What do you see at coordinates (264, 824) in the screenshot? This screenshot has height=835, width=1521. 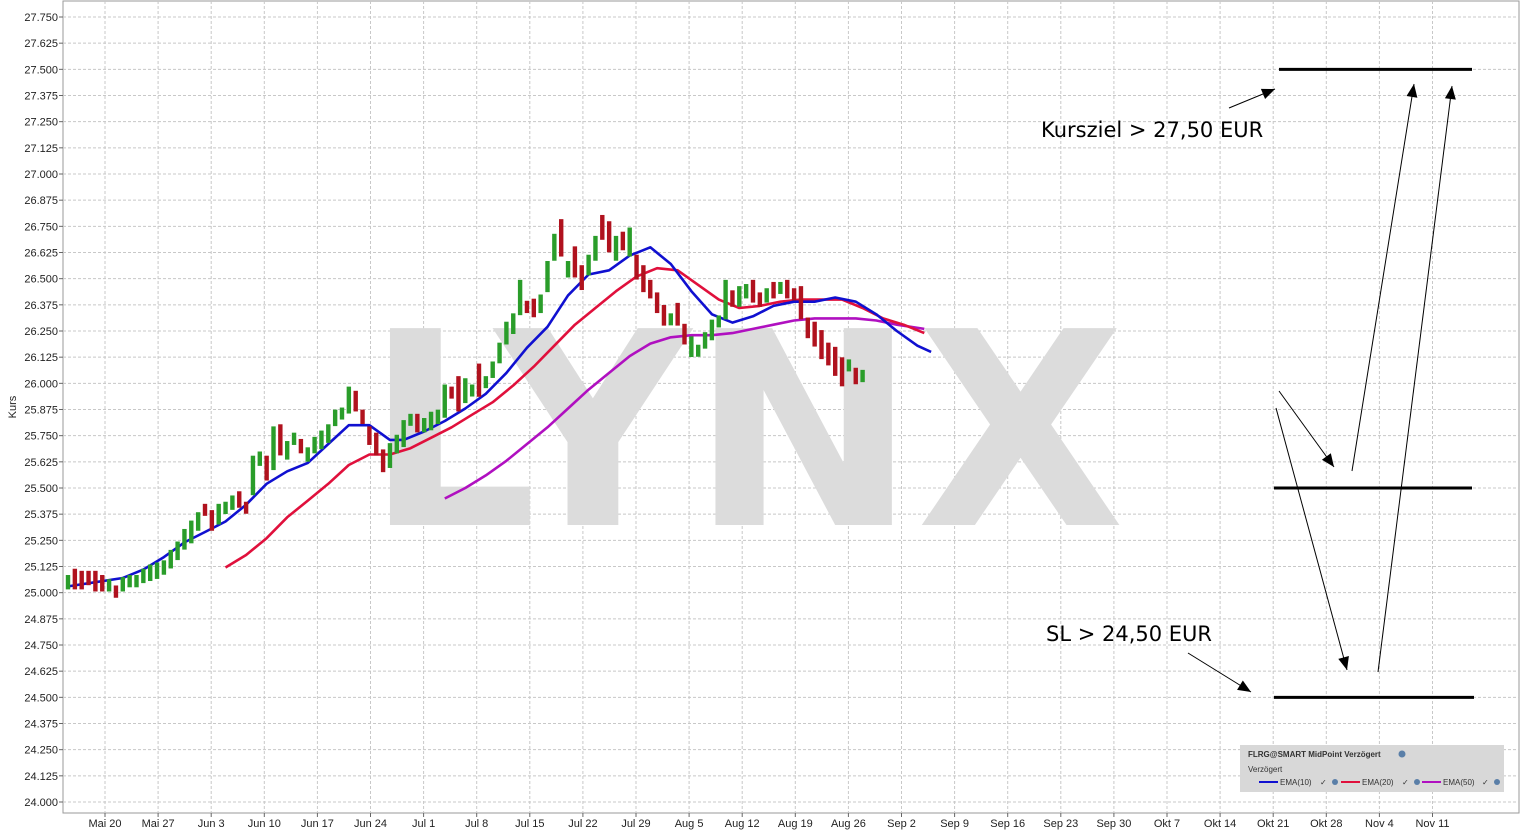 I see `x-tick-label: Jun 10` at bounding box center [264, 824].